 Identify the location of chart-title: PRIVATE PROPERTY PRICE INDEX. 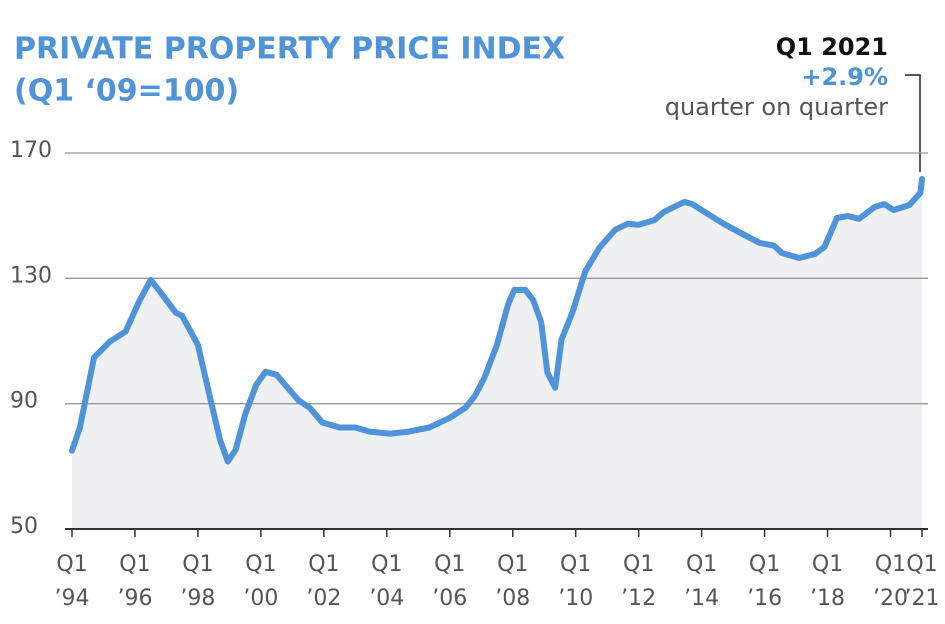
(289, 49).